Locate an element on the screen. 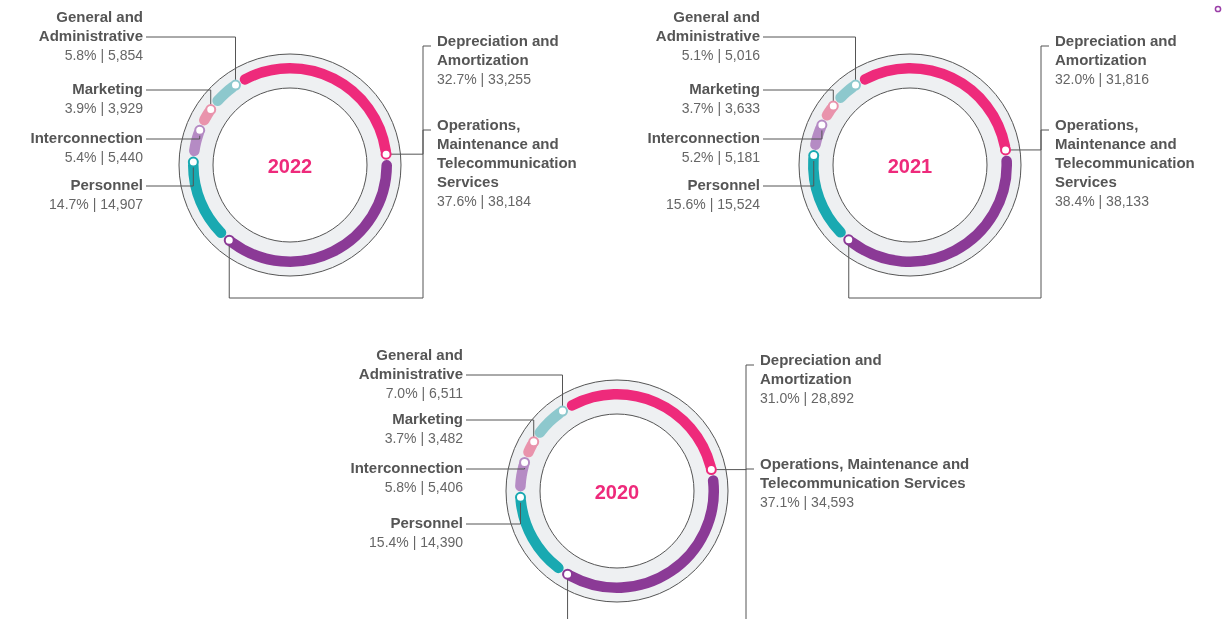  data-label: 38.4% | 38,133 is located at coordinates (1102, 200).